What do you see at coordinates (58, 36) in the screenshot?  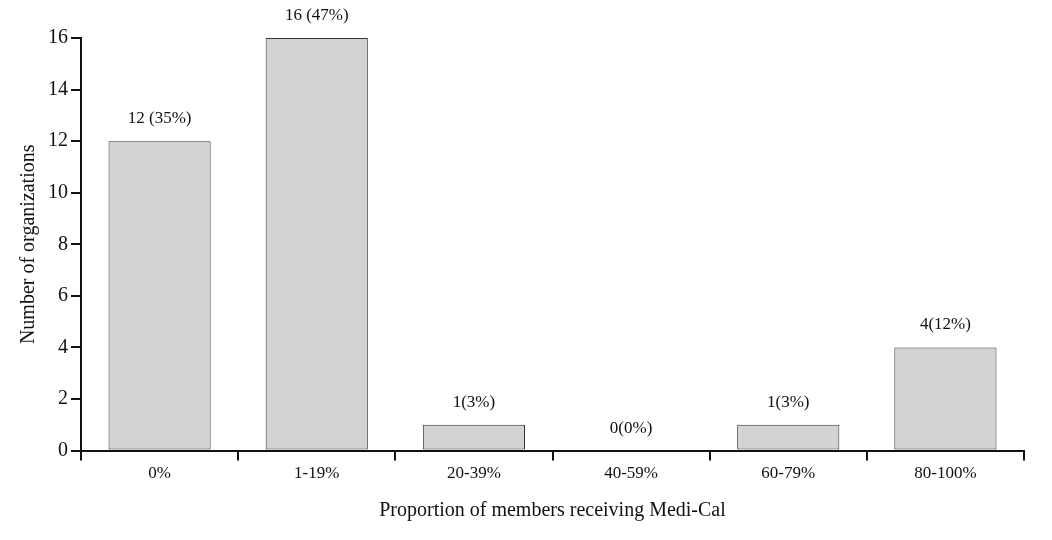 I see `y-tick-label: 16` at bounding box center [58, 36].